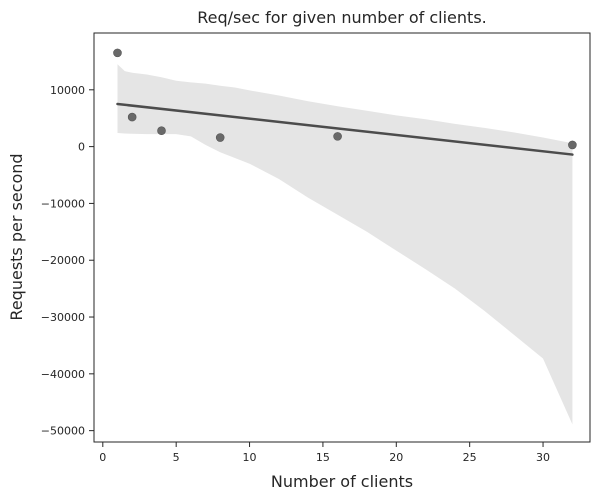  Describe the element at coordinates (470, 457) in the screenshot. I see `x-tick-label: 25` at that location.